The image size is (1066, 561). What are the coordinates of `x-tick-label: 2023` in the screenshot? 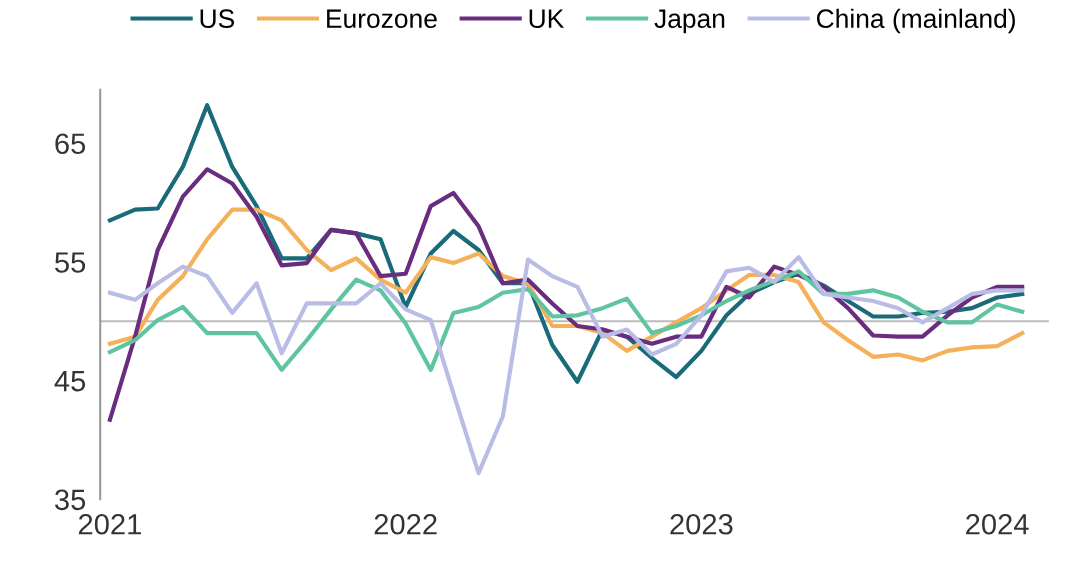 It's located at (701, 524).